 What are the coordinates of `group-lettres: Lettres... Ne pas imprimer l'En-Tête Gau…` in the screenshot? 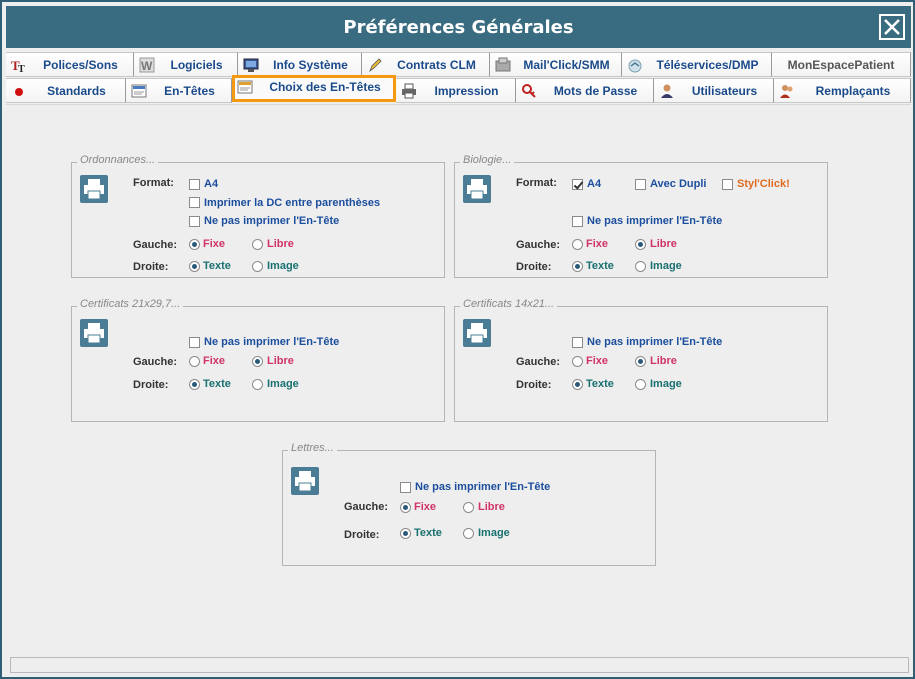 It's located at (469, 504).